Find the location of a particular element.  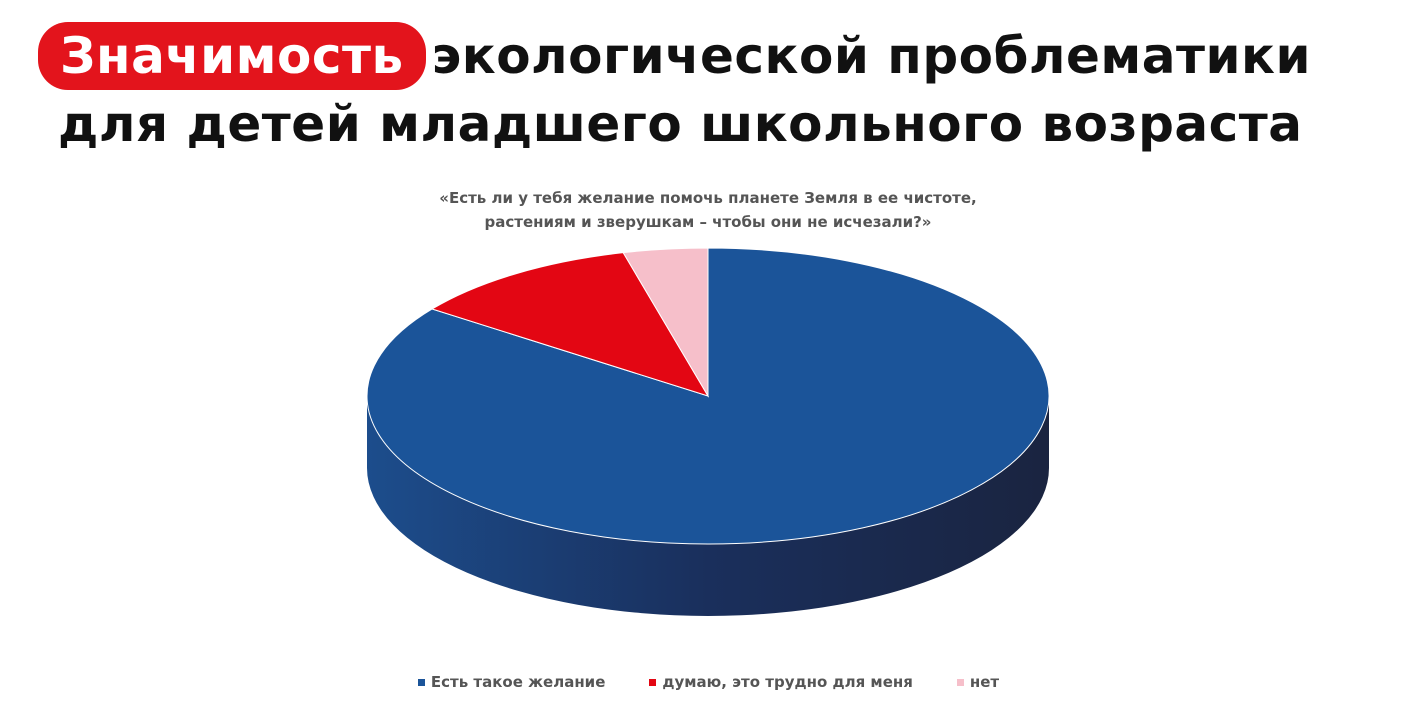

legend-item: нет is located at coordinates (978, 682).